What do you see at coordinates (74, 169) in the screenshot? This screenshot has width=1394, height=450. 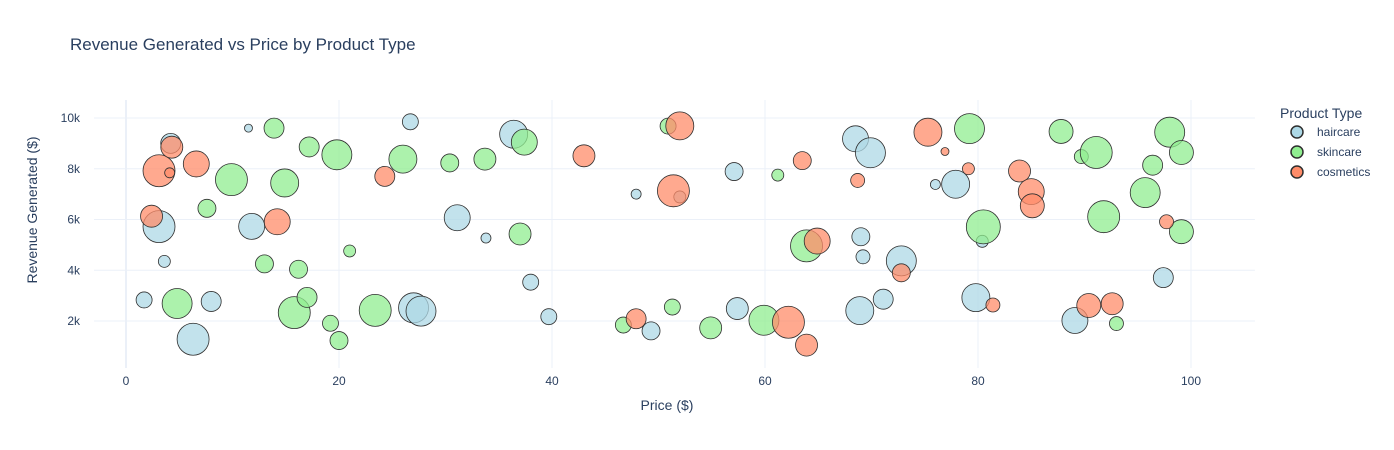 I see `y-tick-label: 8k` at bounding box center [74, 169].